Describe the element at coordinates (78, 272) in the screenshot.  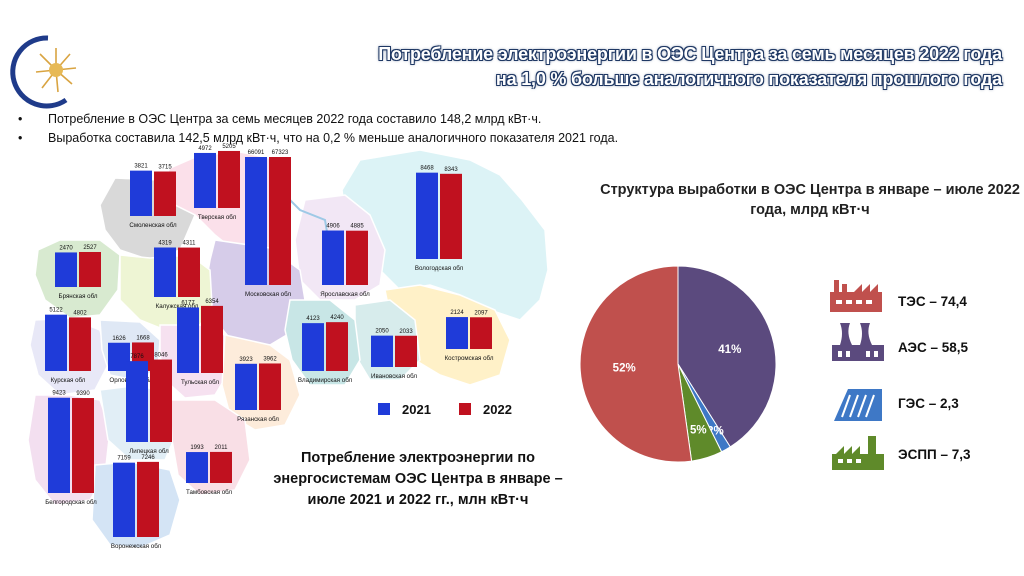
I see `region-bar-group: 2470 2527 Брянская обл` at that location.